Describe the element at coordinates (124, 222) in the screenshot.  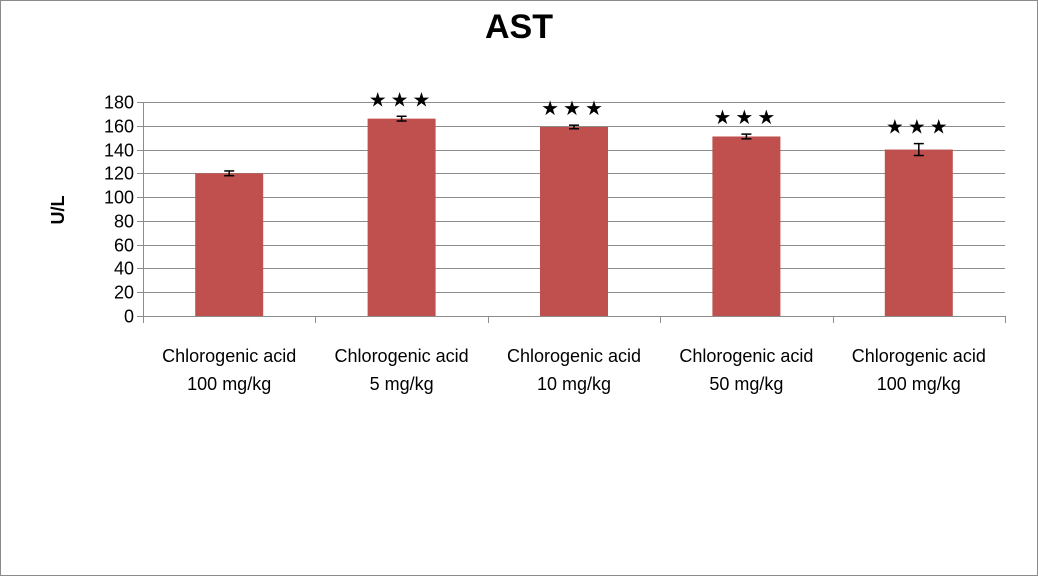
I see `y-tick-label: 80` at that location.